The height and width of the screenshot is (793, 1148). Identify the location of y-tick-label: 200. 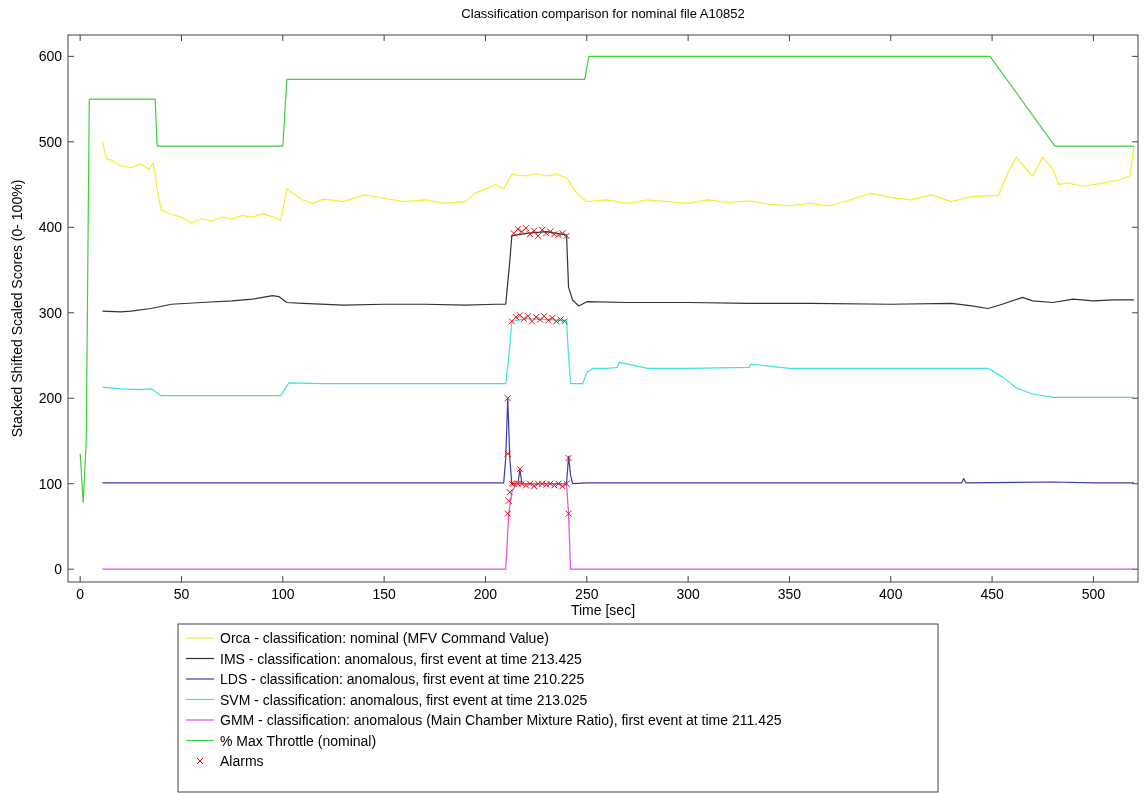
(50, 398).